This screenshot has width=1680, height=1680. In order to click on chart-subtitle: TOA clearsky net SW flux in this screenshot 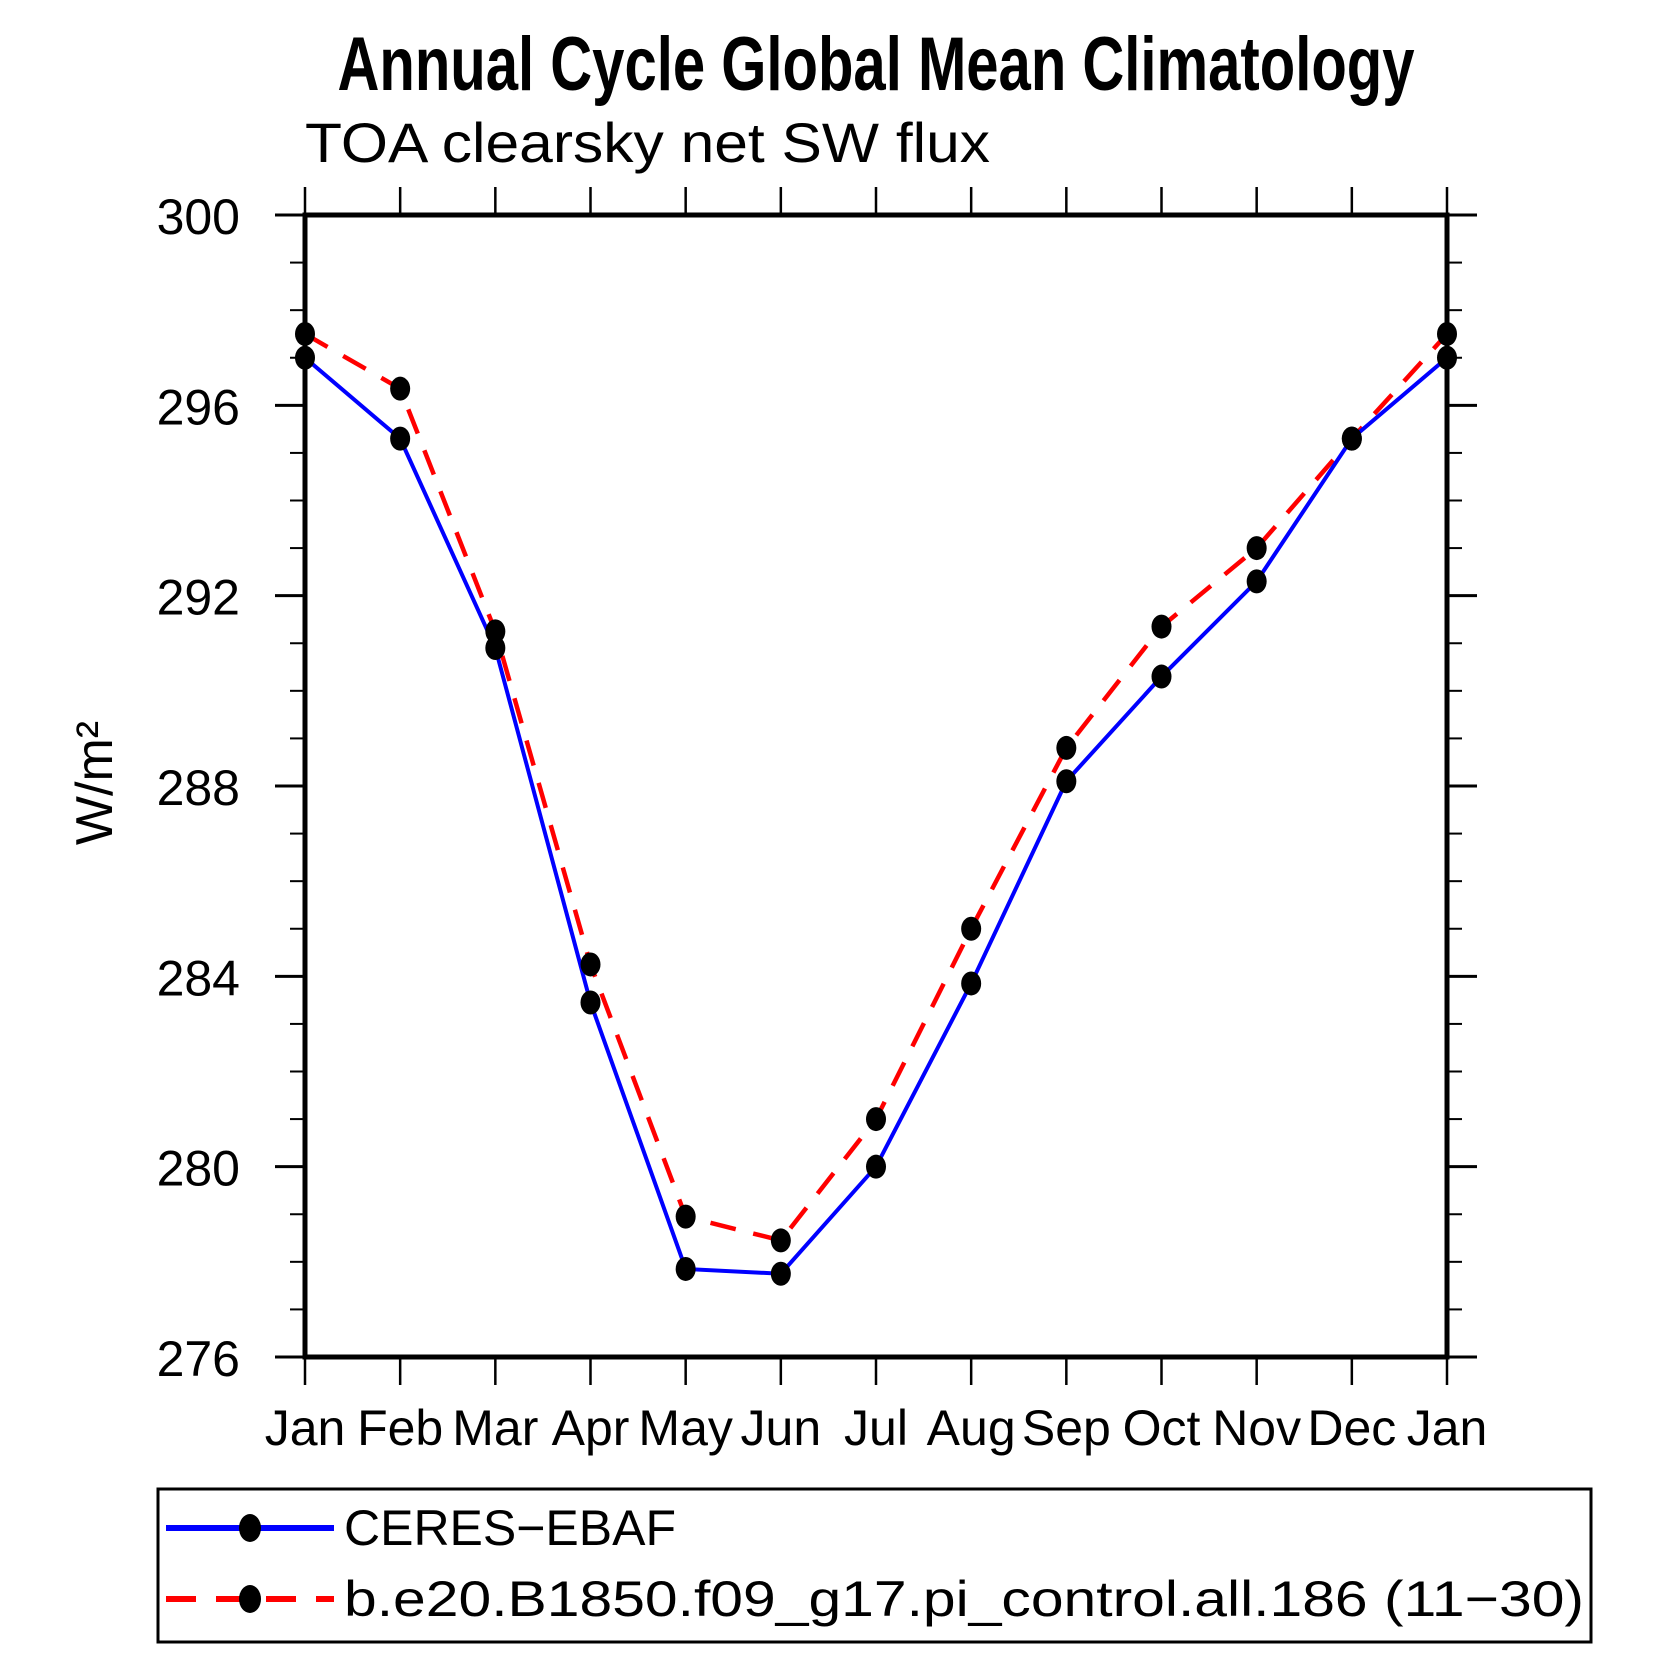, I will do `click(647, 142)`.